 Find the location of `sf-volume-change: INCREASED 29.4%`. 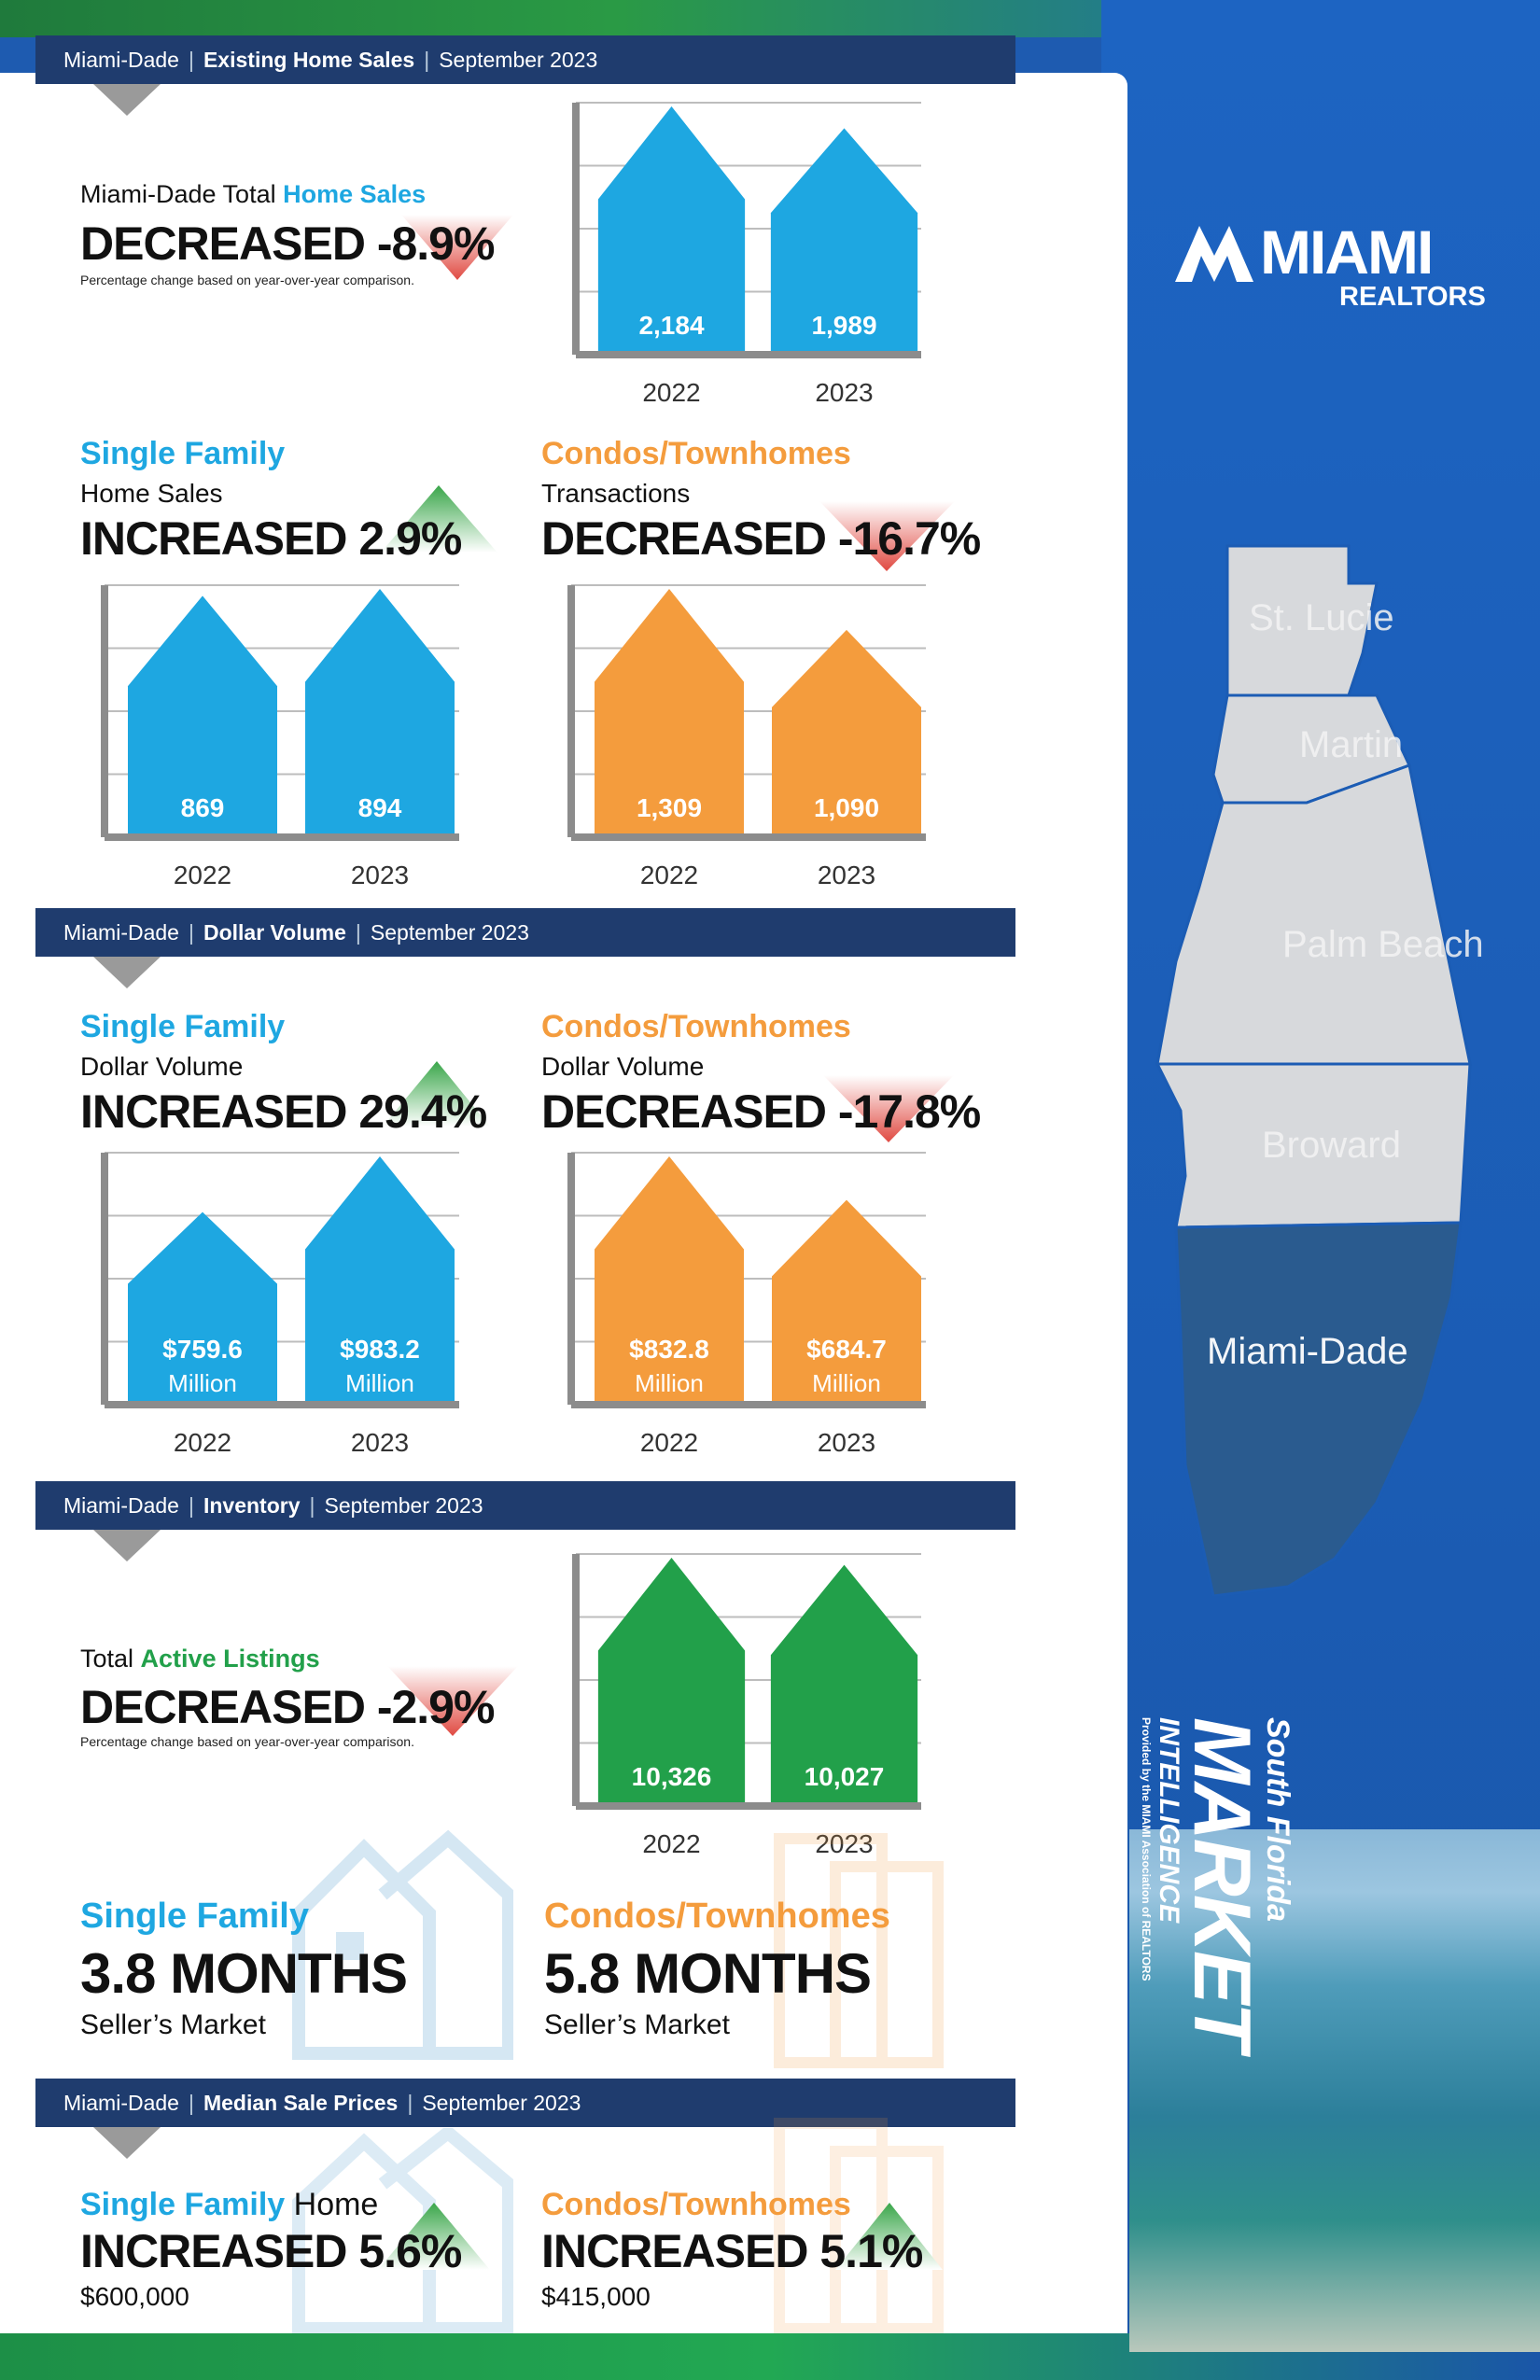

sf-volume-change: INCREASED 29.4% is located at coordinates (283, 1111).